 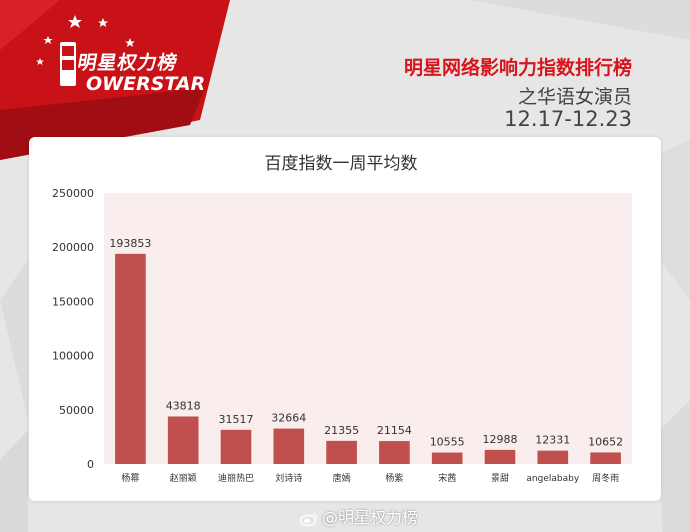 I want to click on y-axis: 0 50000 100000 150000 200000 250000, so click(x=73, y=329).